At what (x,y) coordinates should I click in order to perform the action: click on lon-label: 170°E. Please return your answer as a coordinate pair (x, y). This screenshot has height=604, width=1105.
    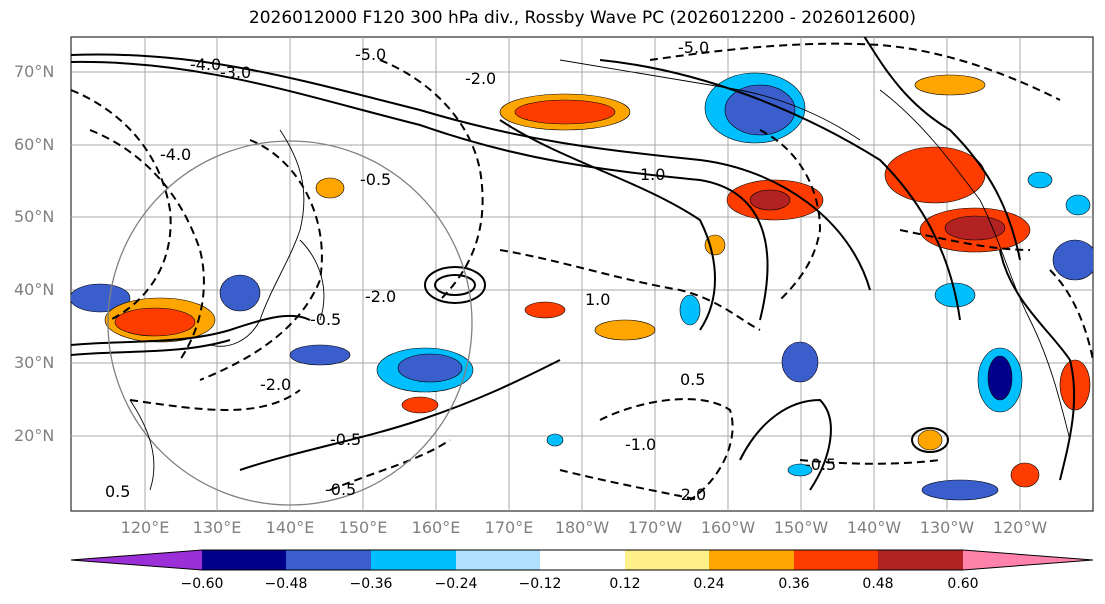
    Looking at the image, I should click on (509, 527).